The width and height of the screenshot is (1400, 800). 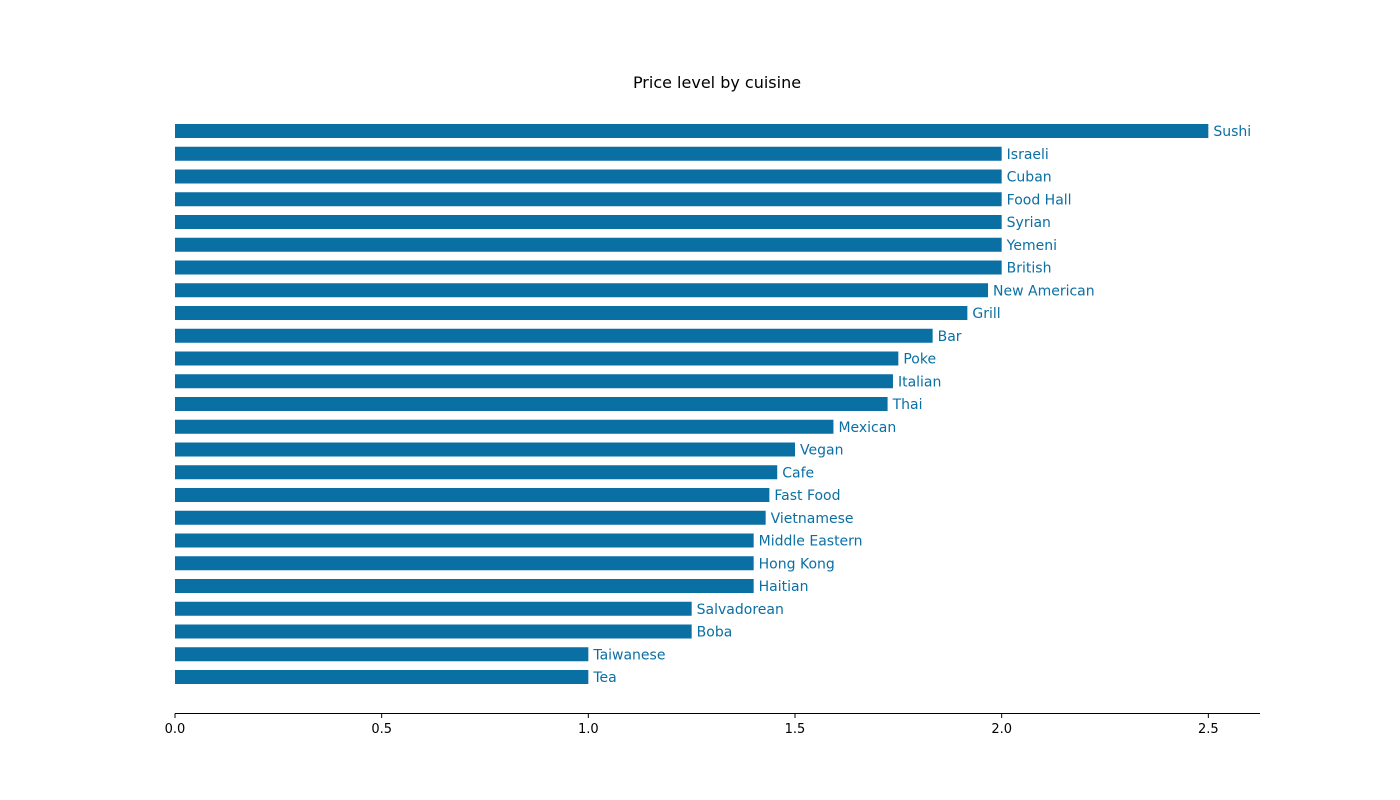 What do you see at coordinates (1029, 178) in the screenshot?
I see `bar-label-cuban: Cuban` at bounding box center [1029, 178].